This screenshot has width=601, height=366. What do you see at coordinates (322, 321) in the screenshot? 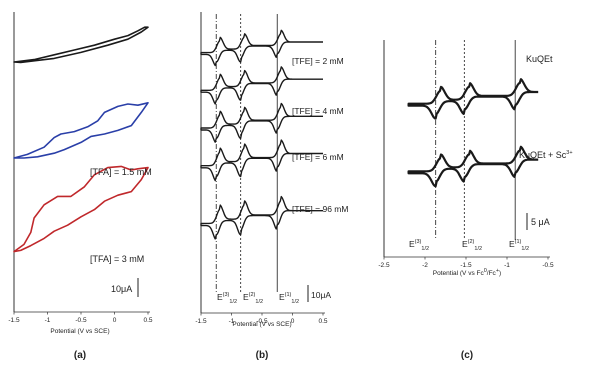
I see `panel-b-tick-label: 0.5` at bounding box center [322, 321].